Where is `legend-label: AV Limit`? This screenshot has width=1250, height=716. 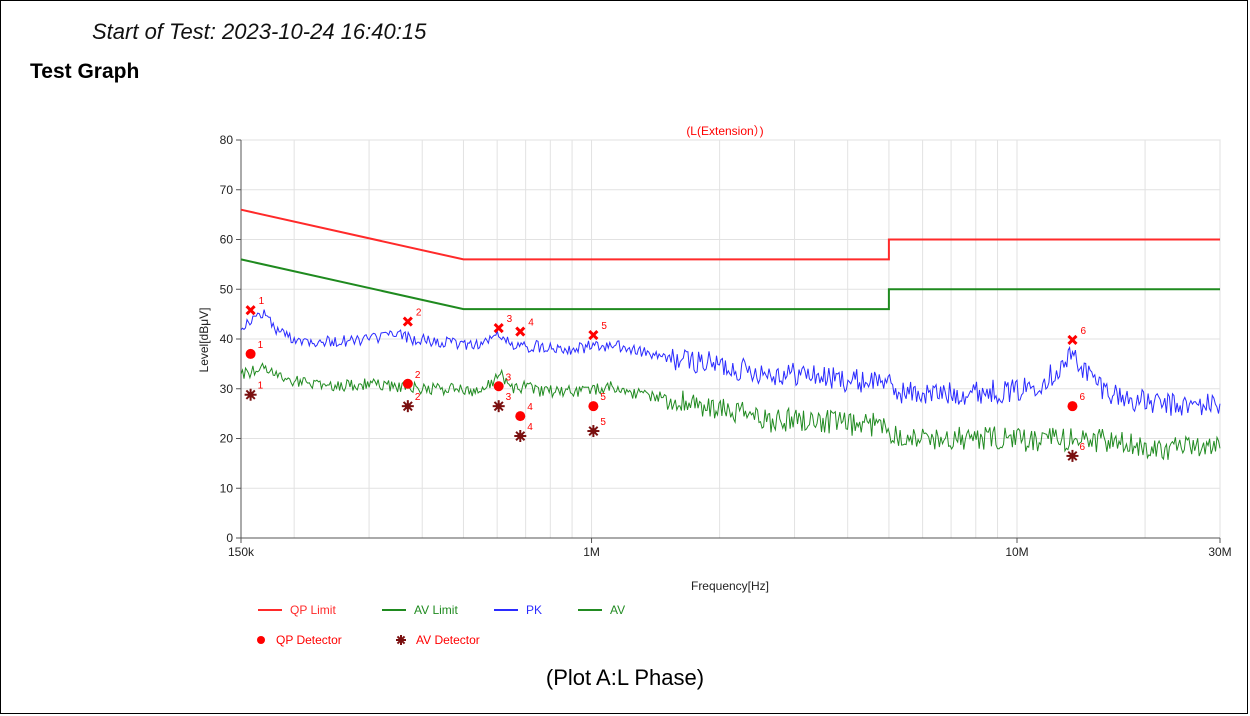 legend-label: AV Limit is located at coordinates (436, 610).